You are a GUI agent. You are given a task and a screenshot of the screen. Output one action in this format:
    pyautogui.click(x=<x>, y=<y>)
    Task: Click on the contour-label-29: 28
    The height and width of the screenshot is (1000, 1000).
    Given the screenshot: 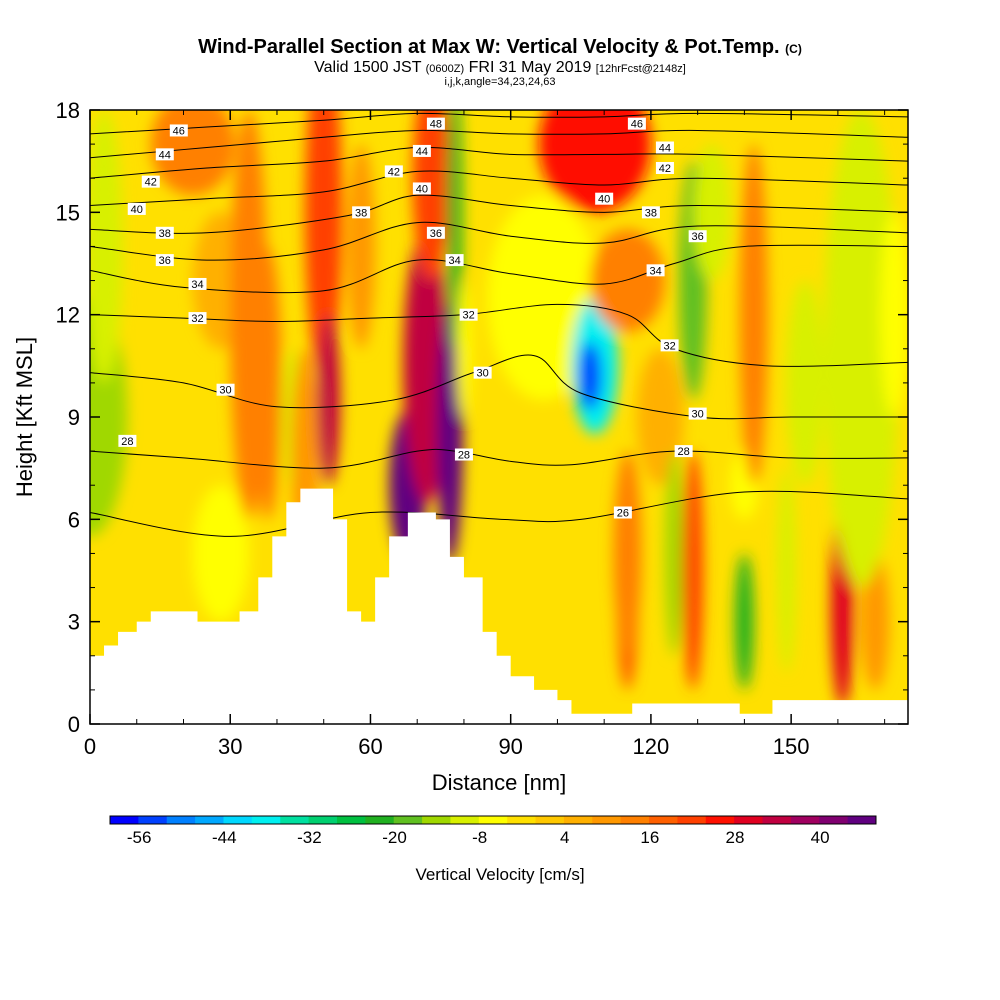 What is the action you would take?
    pyautogui.click(x=684, y=452)
    